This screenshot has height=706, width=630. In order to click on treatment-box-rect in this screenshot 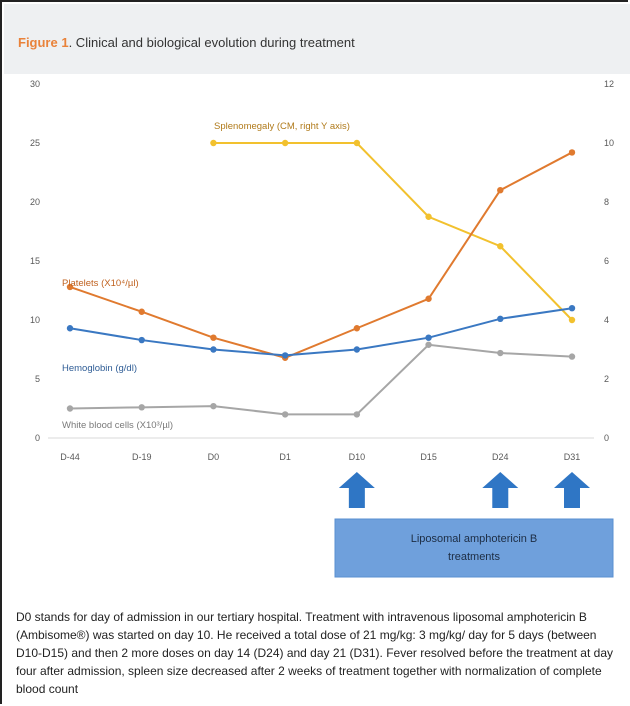, I will do `click(474, 548)`.